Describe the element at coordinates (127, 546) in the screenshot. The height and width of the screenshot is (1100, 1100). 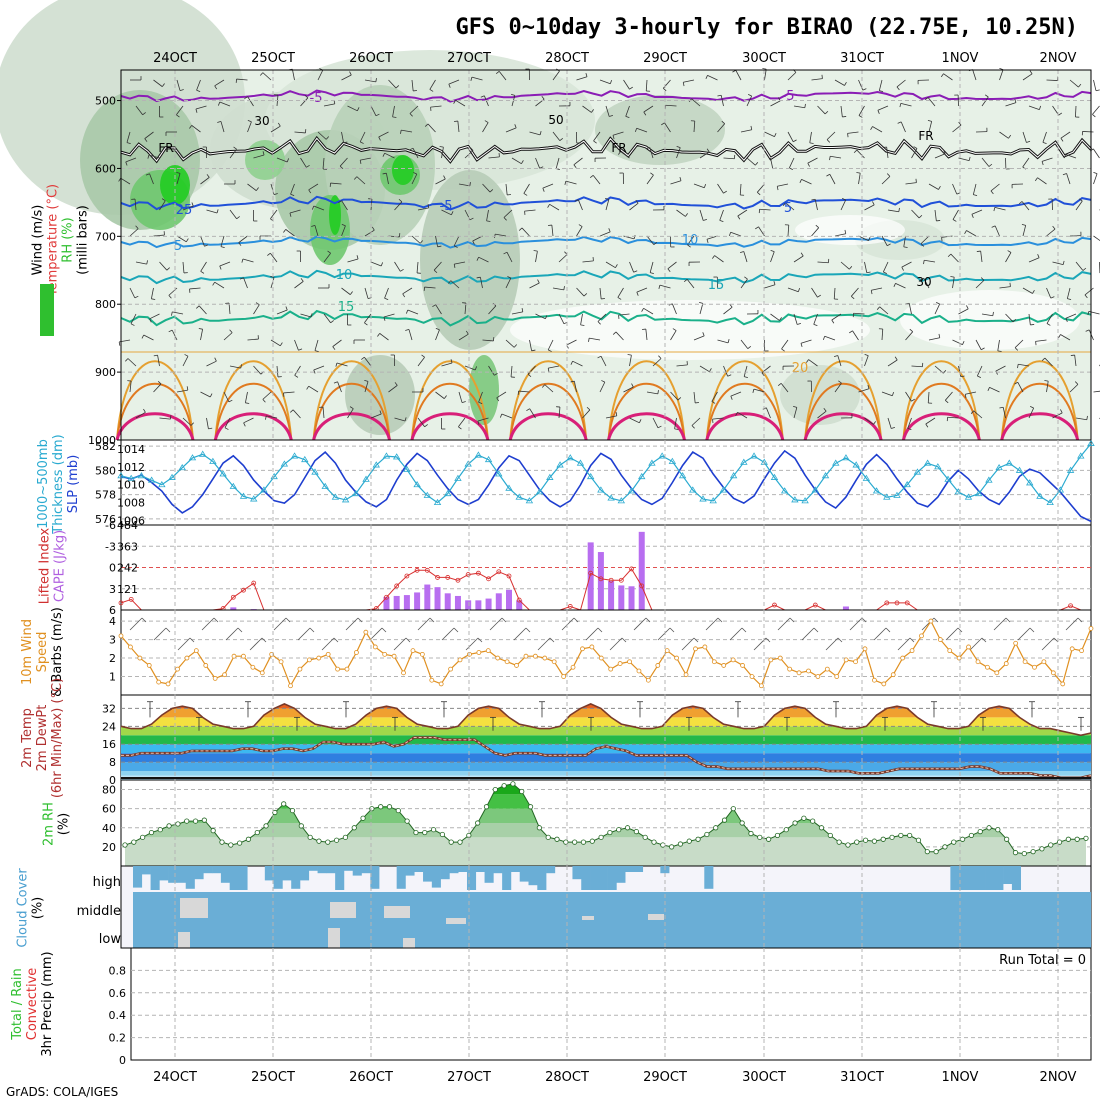
I see `cape-tick-label: 363` at that location.